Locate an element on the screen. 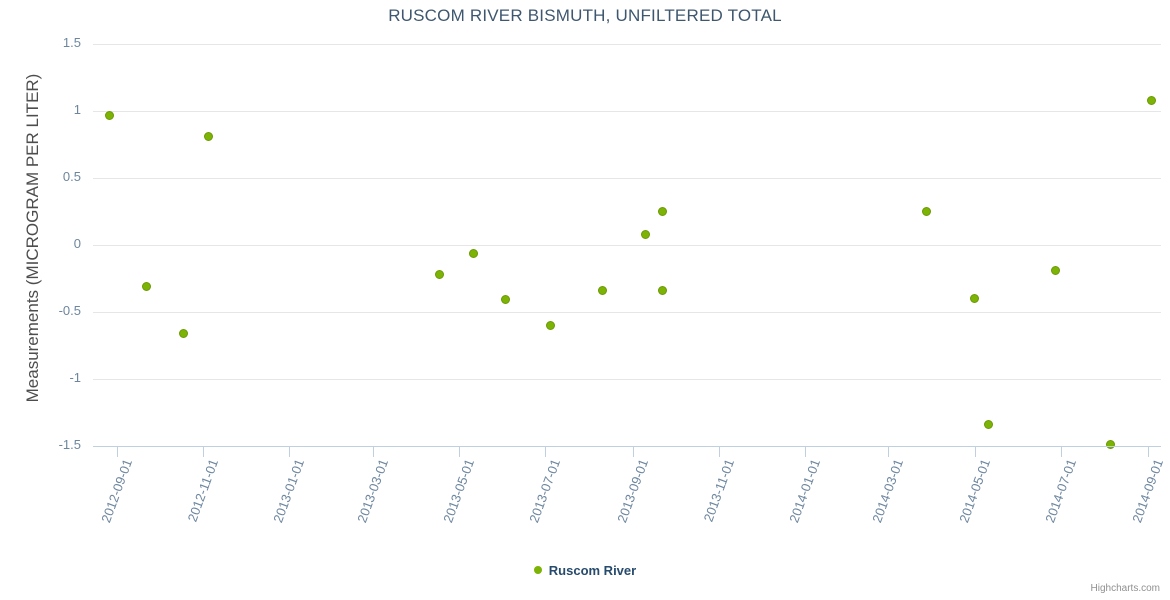 The height and width of the screenshot is (600, 1170). y-axis-tick-label: 1.5 is located at coordinates (71, 42).